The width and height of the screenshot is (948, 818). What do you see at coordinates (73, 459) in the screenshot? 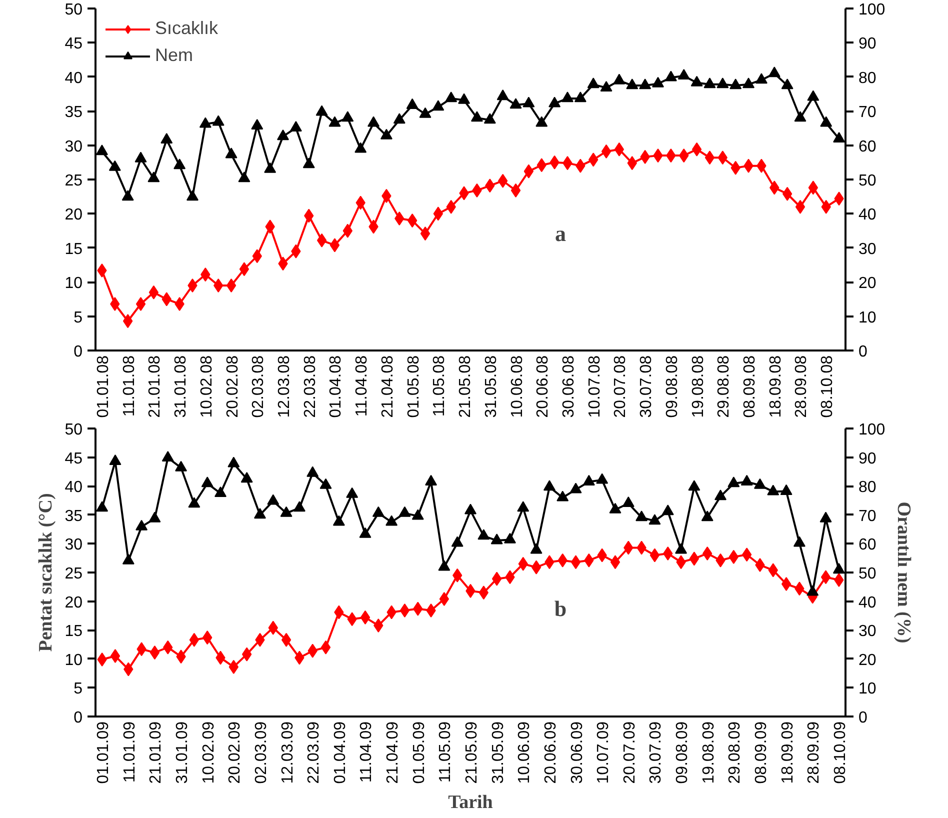
I see `y-tick-label: 45` at bounding box center [73, 459].